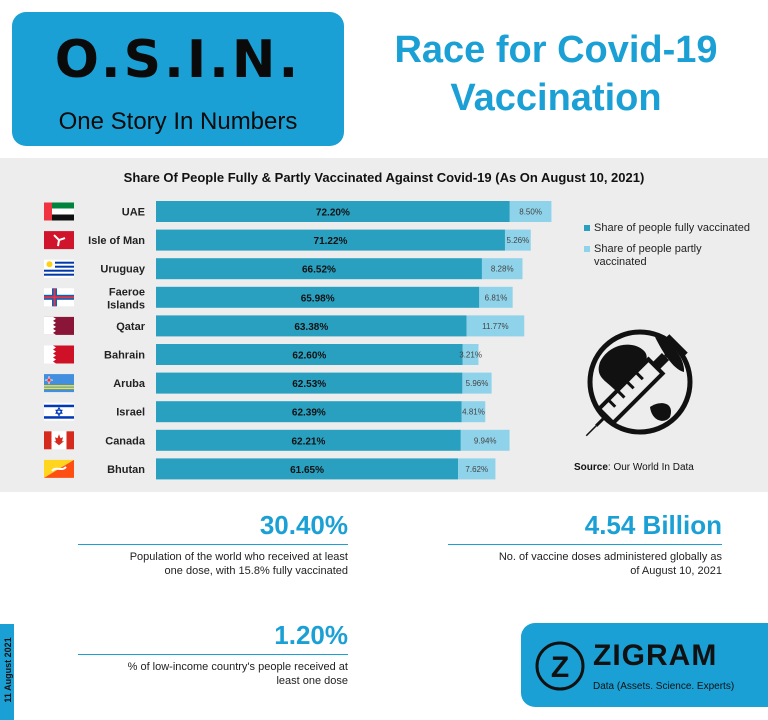 The image size is (768, 720). I want to click on data-label-partly: 4.81%, so click(473, 412).